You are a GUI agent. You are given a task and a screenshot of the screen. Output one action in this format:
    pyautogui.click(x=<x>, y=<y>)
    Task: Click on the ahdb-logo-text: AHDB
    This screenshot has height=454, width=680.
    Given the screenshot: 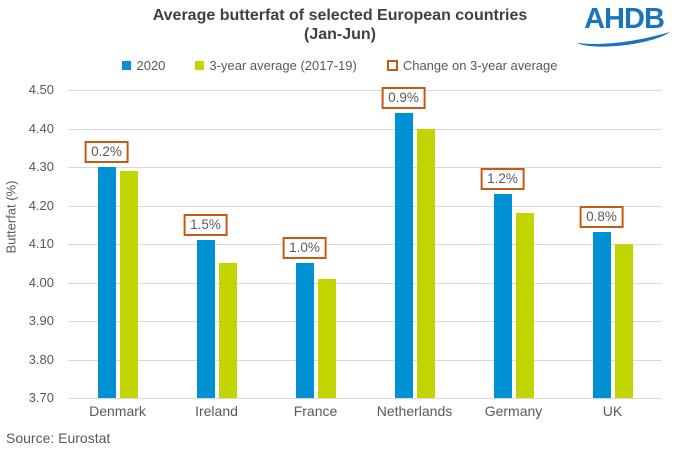 What is the action you would take?
    pyautogui.click(x=624, y=19)
    